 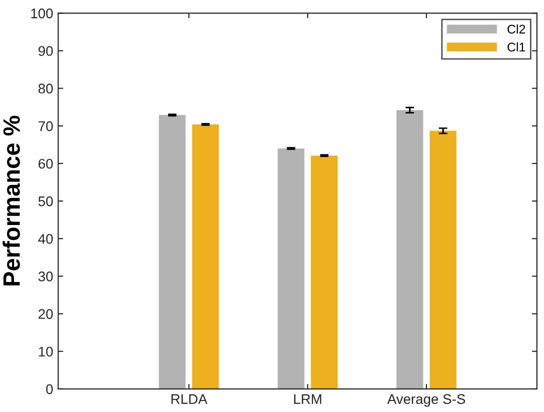 I want to click on y-tick-label: 30, so click(x=45, y=277).